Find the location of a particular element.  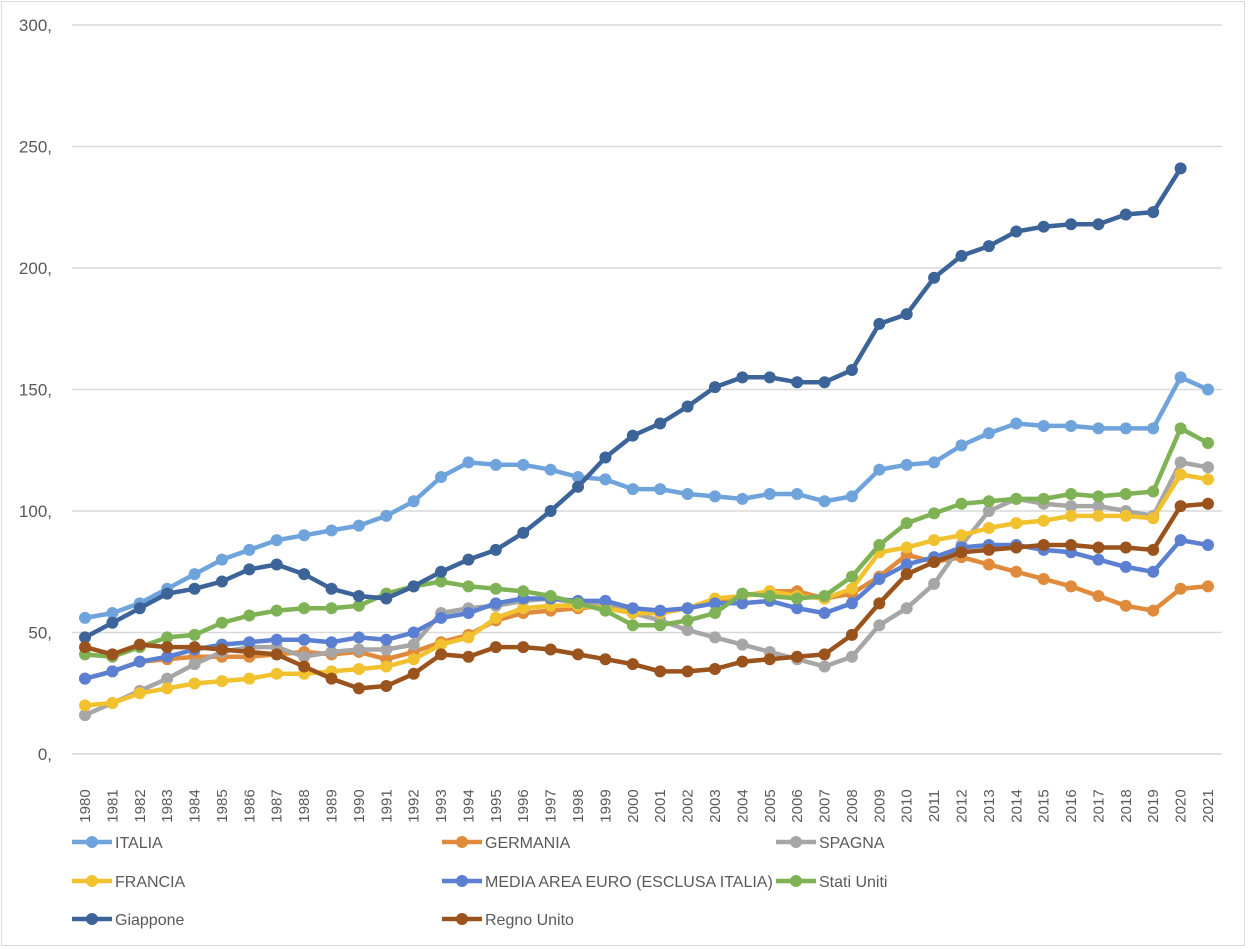

legend-item: Regno Unito is located at coordinates (508, 920).